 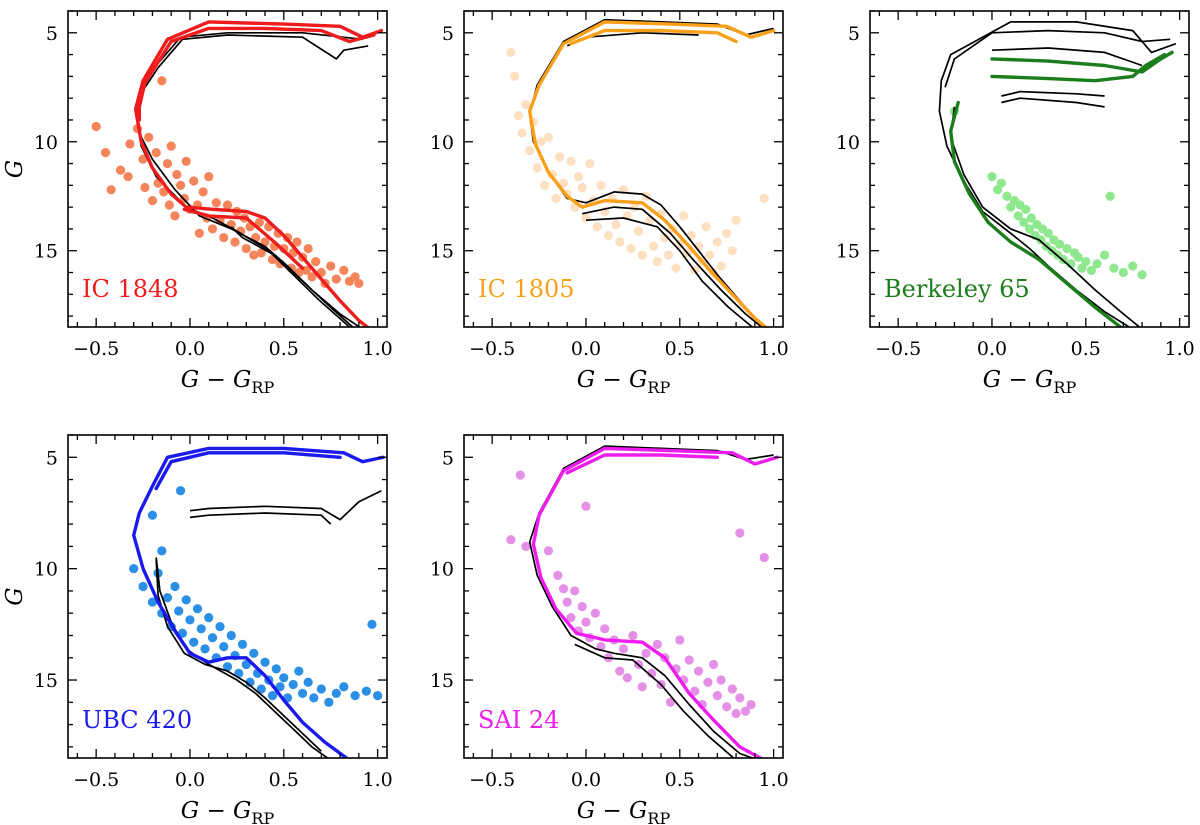 I want to click on cluster-name-label: Berkeley 65, so click(x=957, y=289).